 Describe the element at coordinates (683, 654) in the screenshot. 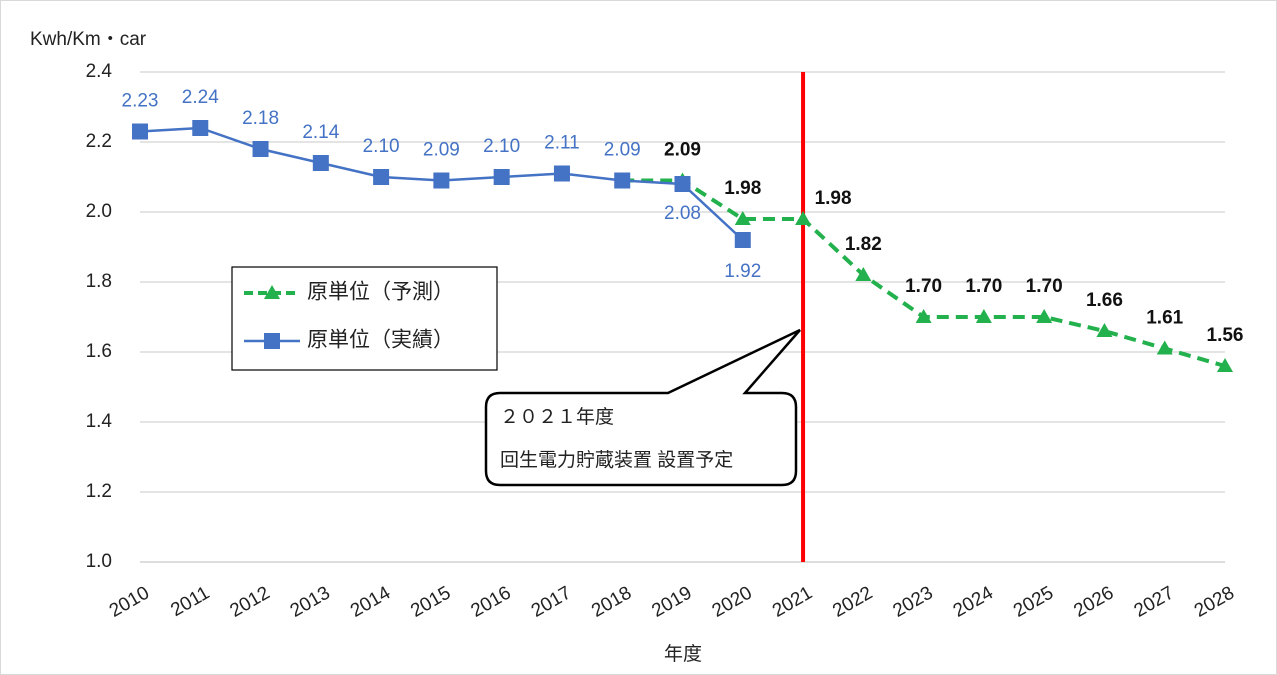

I see `x-axis-label: 年度` at that location.